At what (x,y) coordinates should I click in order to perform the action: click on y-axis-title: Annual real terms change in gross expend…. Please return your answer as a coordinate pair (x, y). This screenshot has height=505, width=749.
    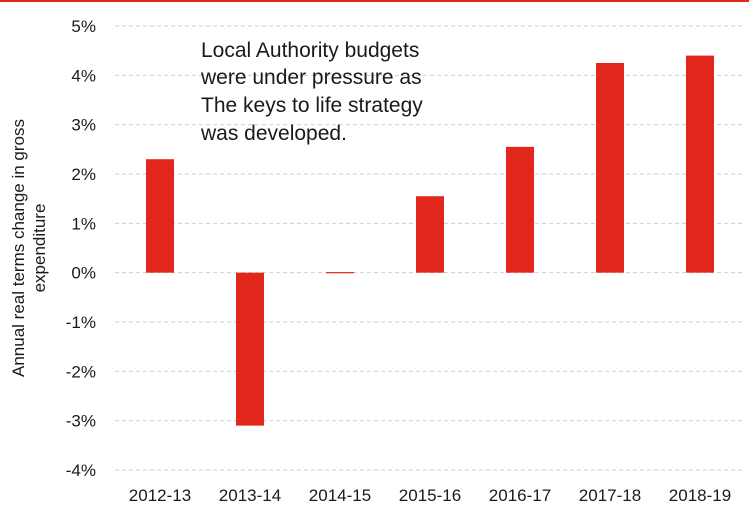
    Looking at the image, I should click on (29, 248).